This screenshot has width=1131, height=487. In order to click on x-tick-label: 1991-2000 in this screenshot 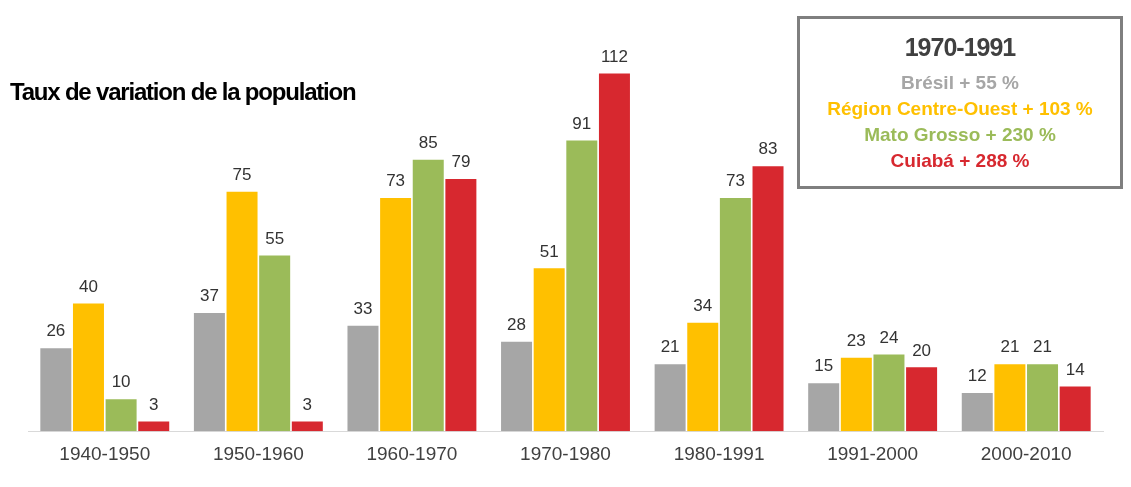, I will do `click(873, 453)`.